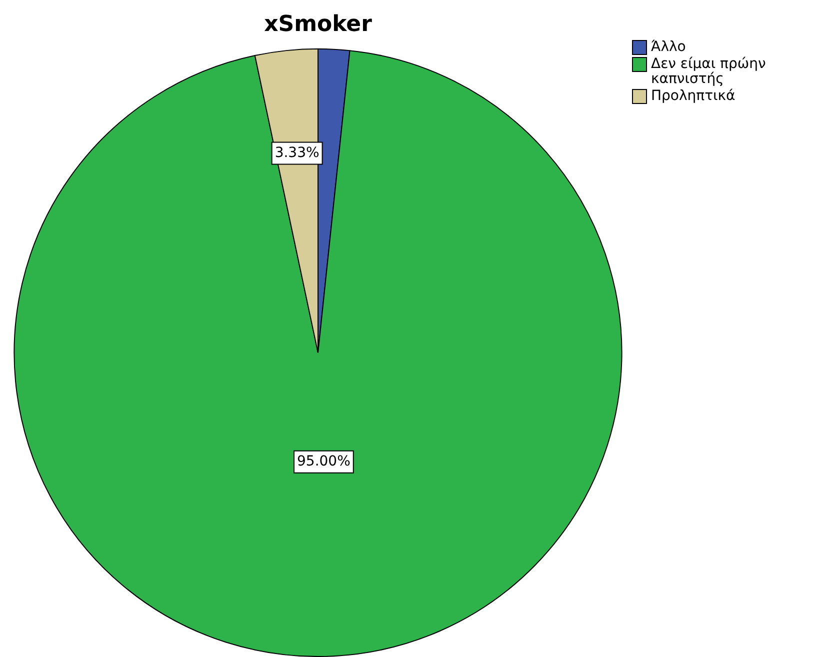 The height and width of the screenshot is (657, 836). Describe the element at coordinates (709, 71) in the screenshot. I see `legend-label: Δεν είμαι πρώην καπνιστής` at that location.